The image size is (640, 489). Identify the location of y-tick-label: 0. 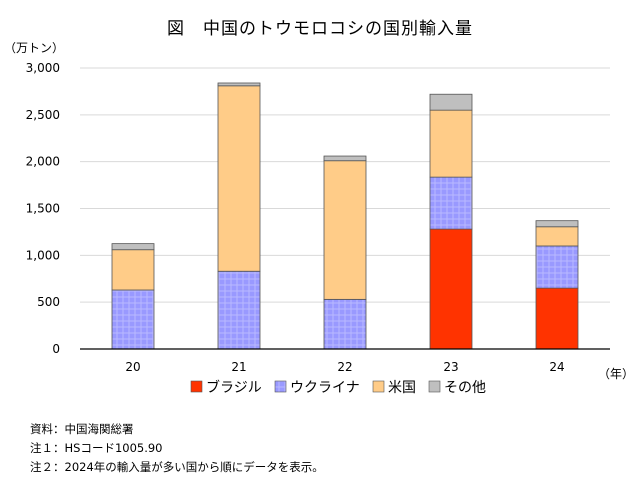
(56, 349).